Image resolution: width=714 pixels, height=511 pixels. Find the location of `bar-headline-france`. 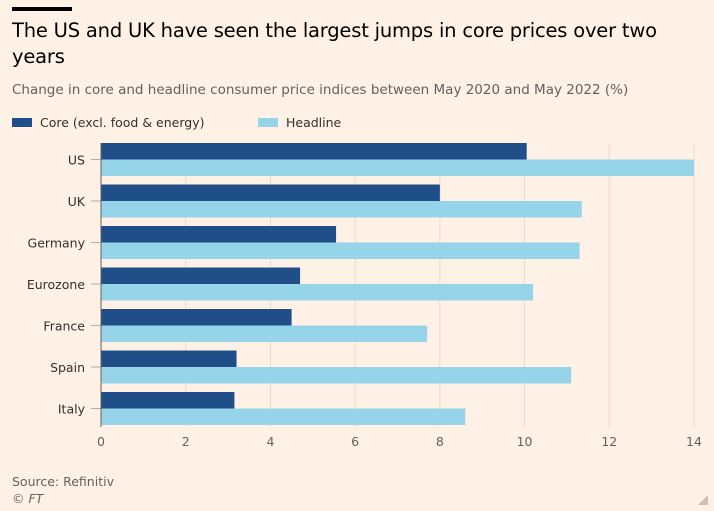

bar-headline-france is located at coordinates (264, 333).